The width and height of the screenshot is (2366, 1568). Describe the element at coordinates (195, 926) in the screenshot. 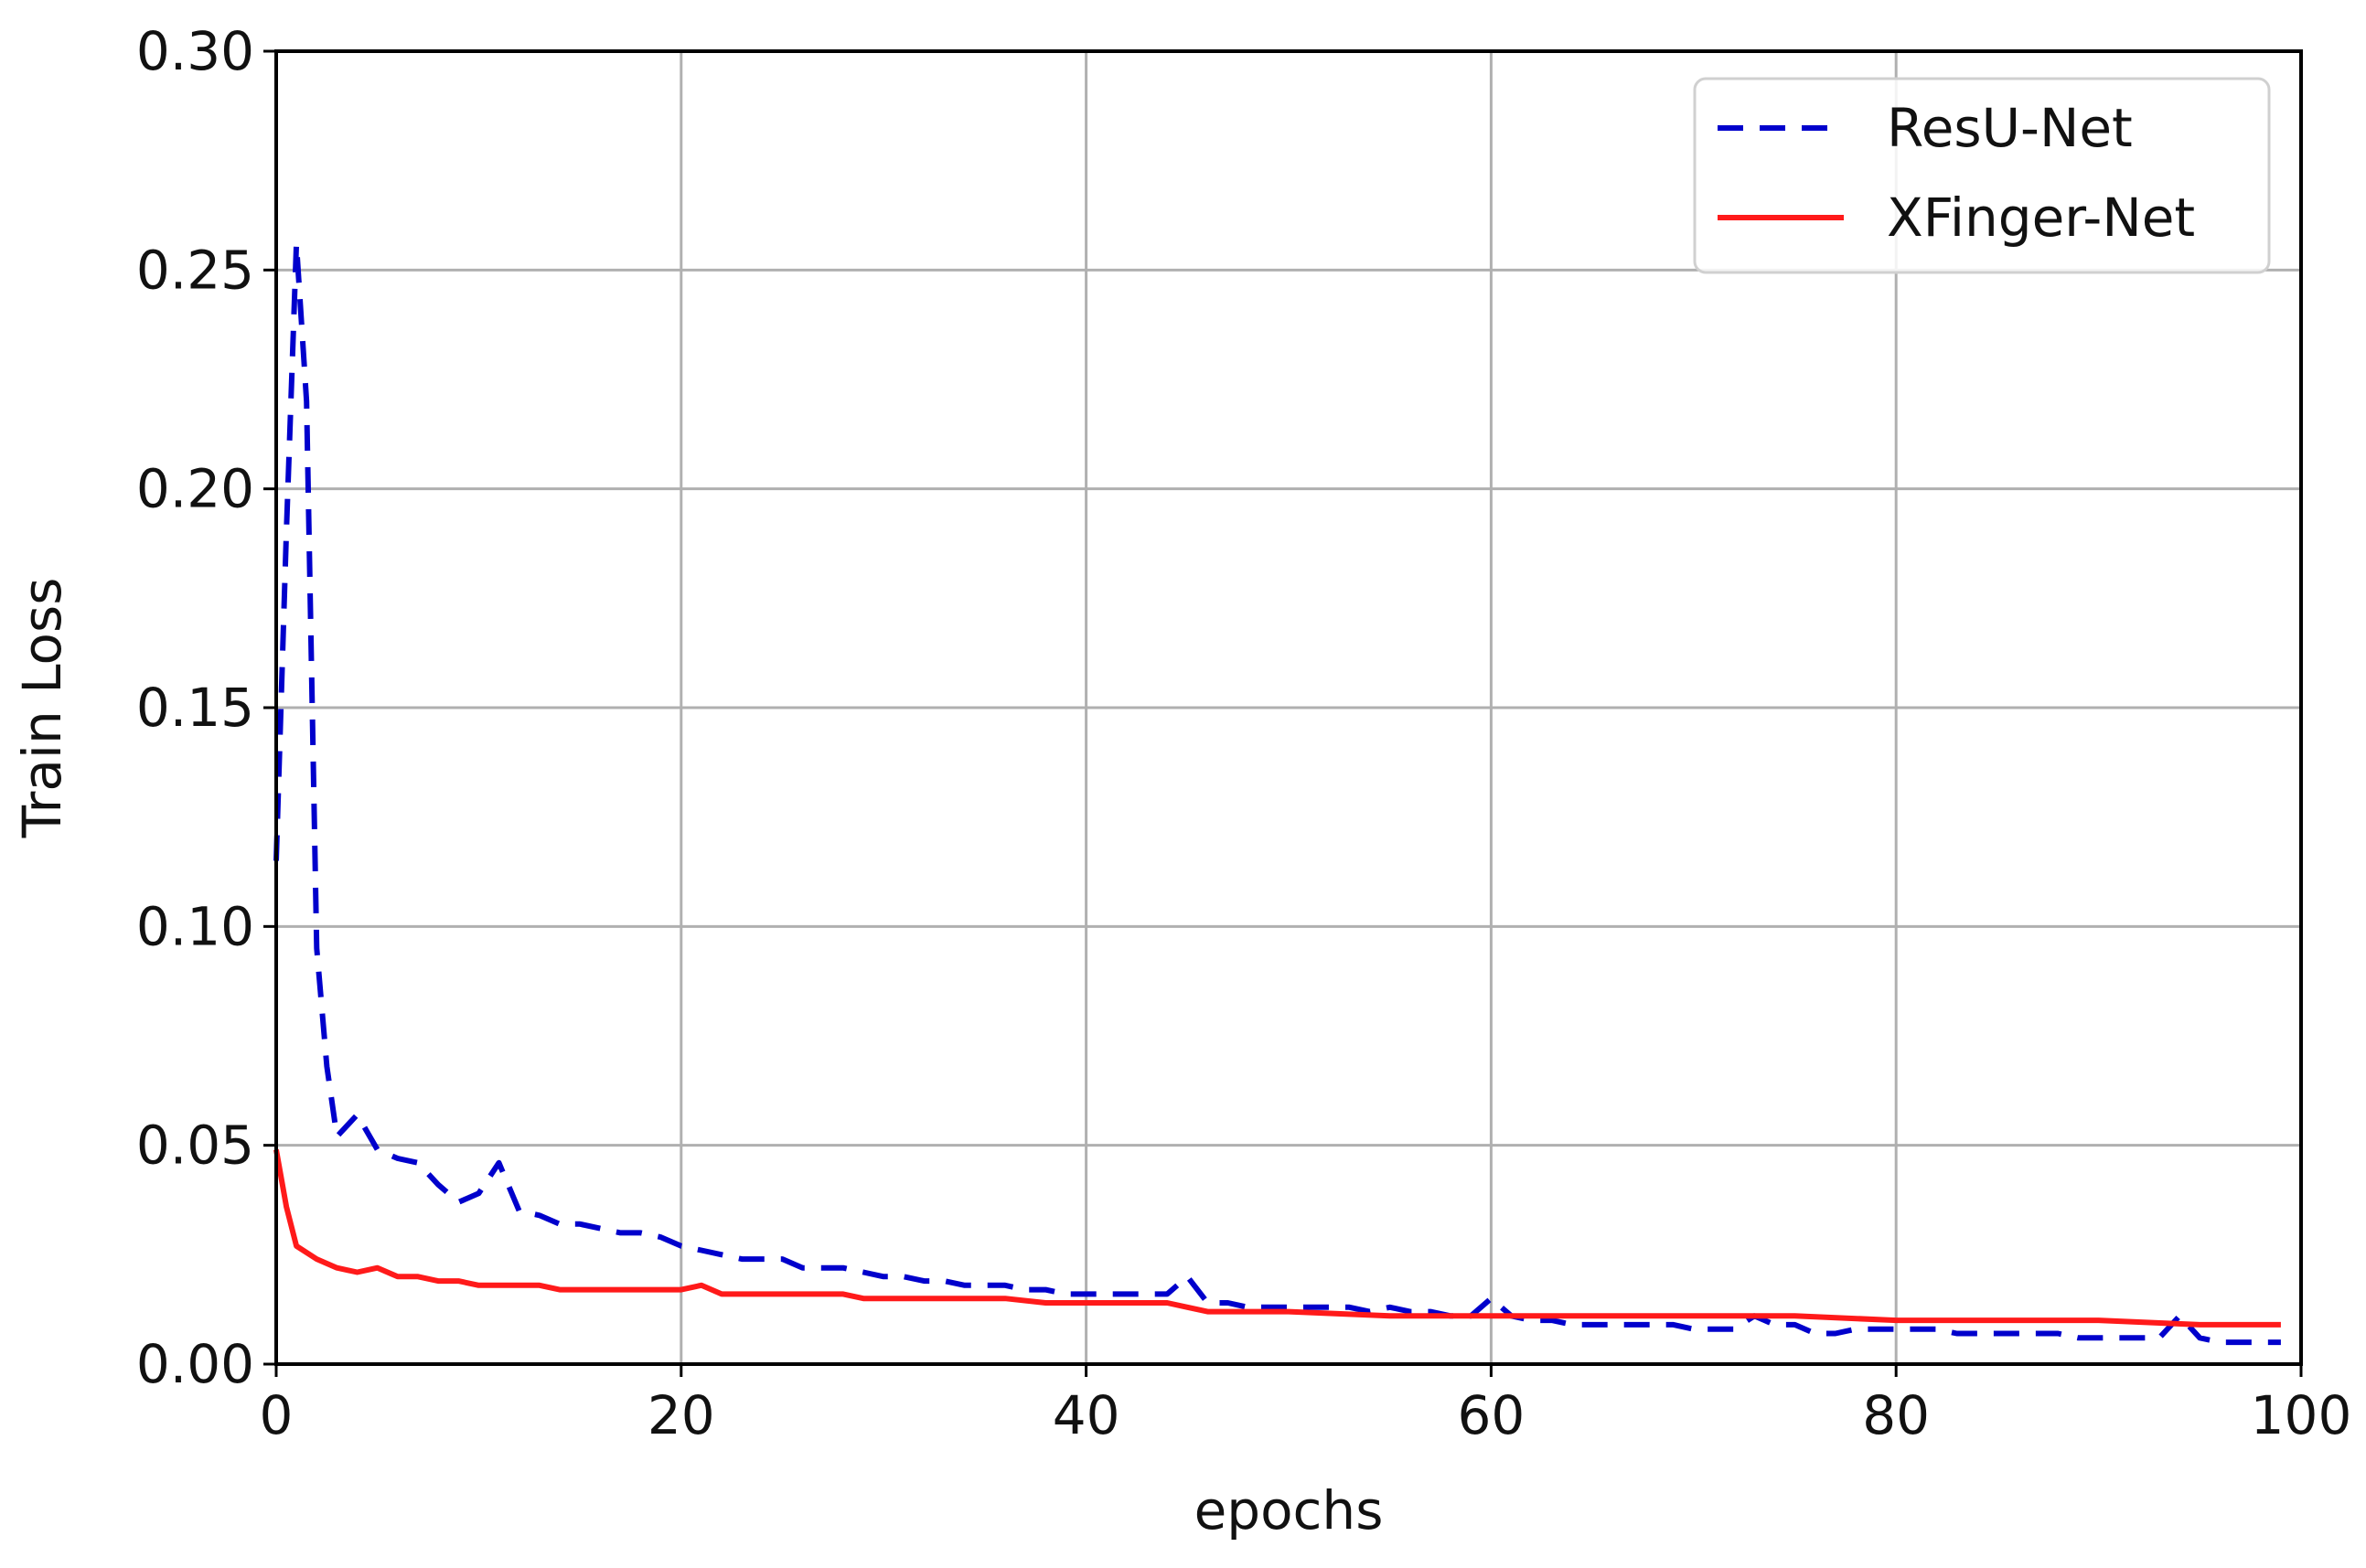

I see `y-tick-label: 0.10` at that location.